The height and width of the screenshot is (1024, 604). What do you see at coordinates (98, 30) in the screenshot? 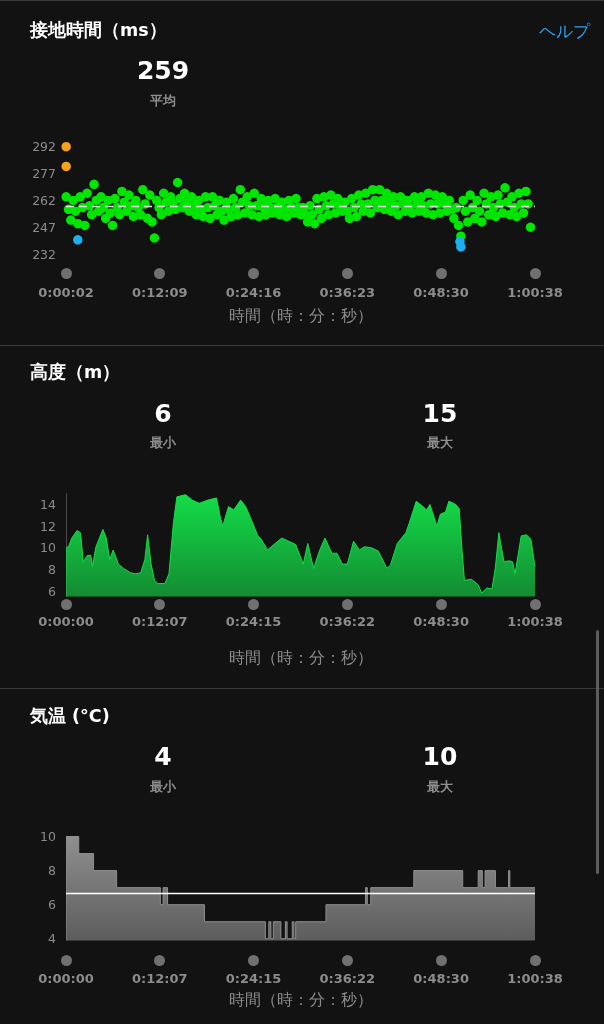
I see `chart-title: 接地時間（ms）` at bounding box center [98, 30].